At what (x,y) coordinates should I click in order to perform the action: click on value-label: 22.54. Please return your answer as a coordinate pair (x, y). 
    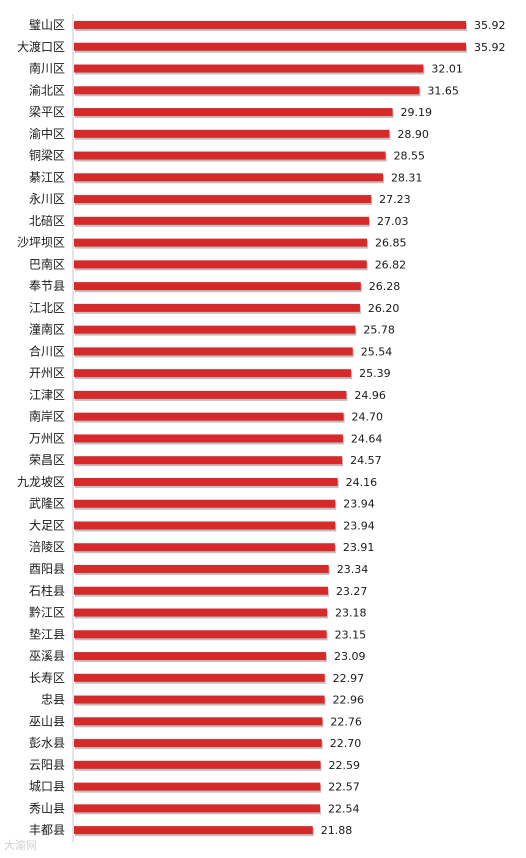
    Looking at the image, I should click on (344, 808).